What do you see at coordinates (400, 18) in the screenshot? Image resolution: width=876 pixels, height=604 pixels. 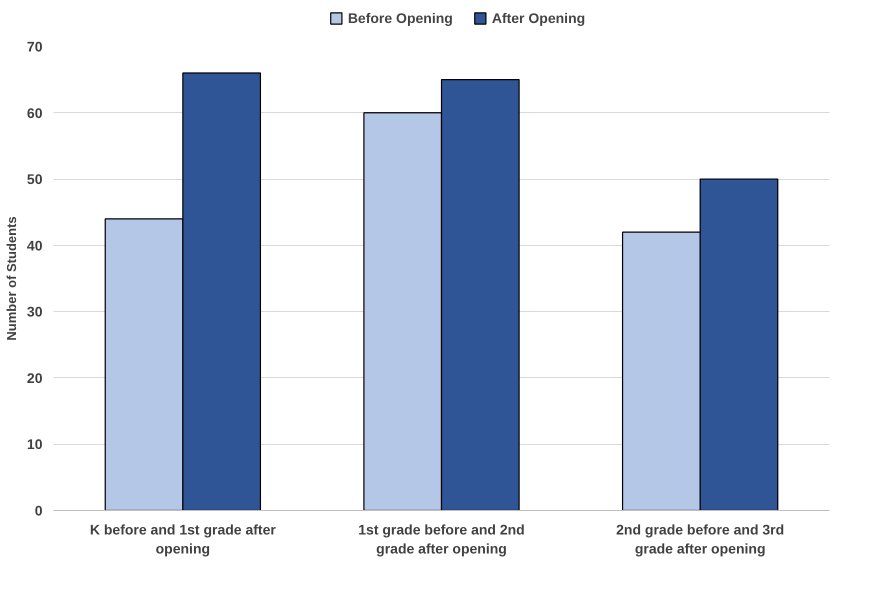 I see `legend-label: Before Opening` at bounding box center [400, 18].